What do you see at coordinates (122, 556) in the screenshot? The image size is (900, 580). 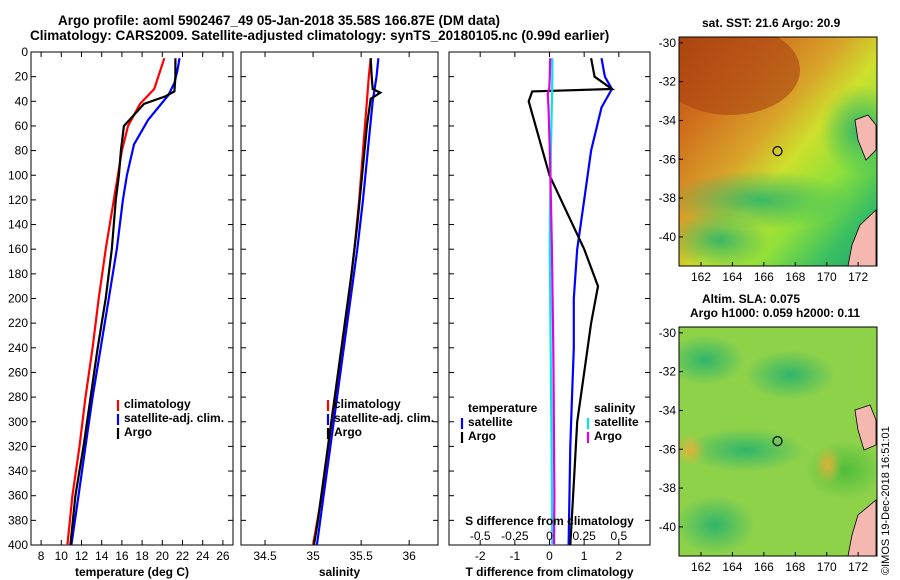 I see `xtick-label: 16` at bounding box center [122, 556].